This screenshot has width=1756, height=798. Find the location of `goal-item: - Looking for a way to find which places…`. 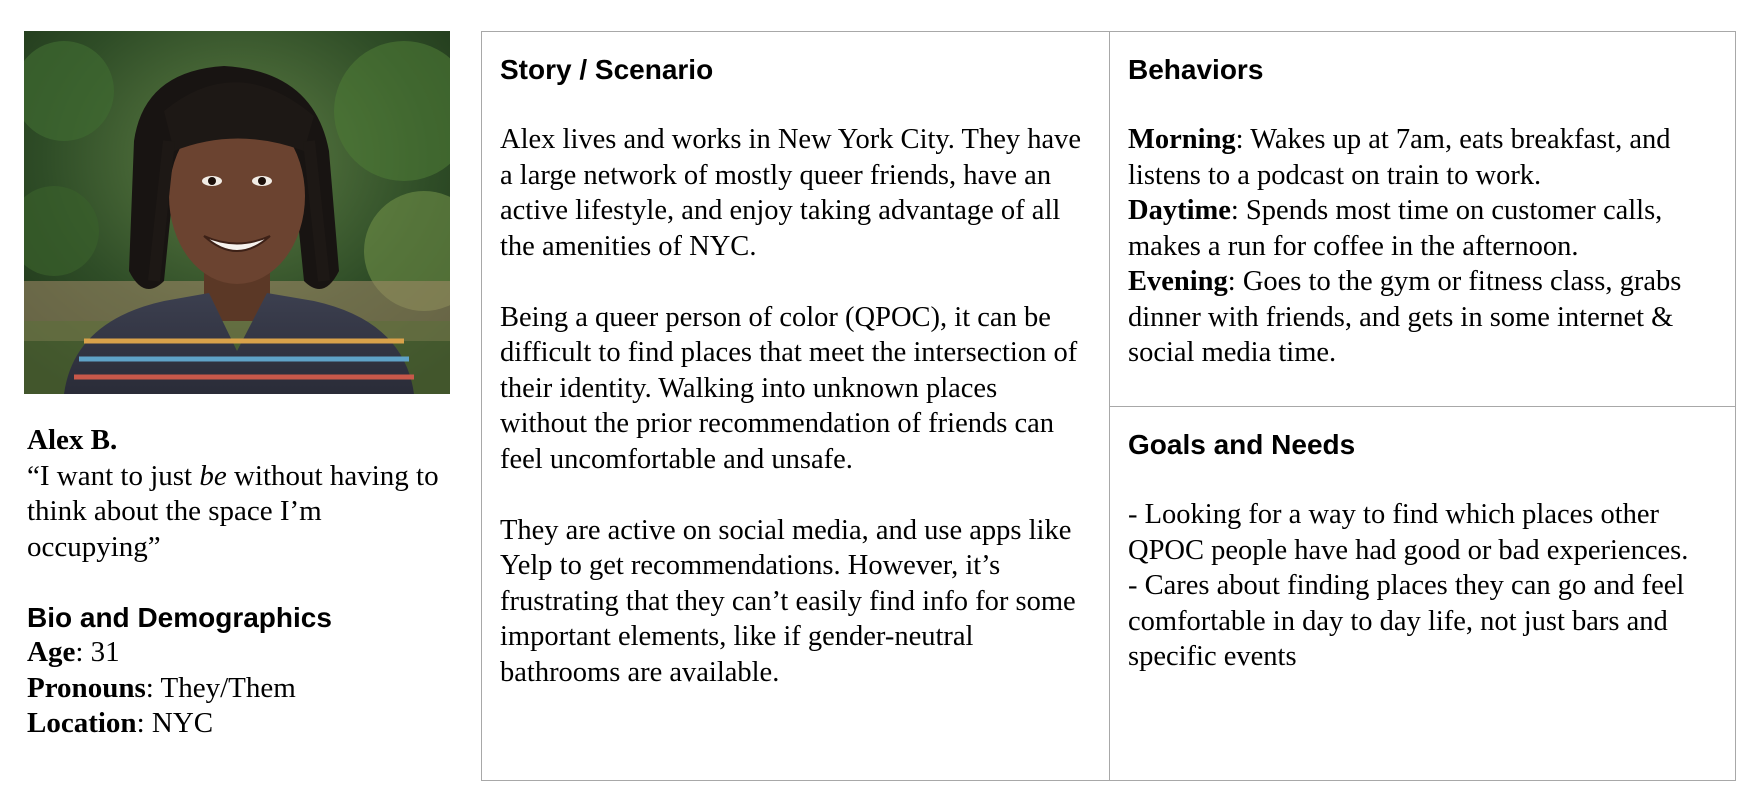

goal-item: - Looking for a way to find which places… is located at coordinates (1408, 532).